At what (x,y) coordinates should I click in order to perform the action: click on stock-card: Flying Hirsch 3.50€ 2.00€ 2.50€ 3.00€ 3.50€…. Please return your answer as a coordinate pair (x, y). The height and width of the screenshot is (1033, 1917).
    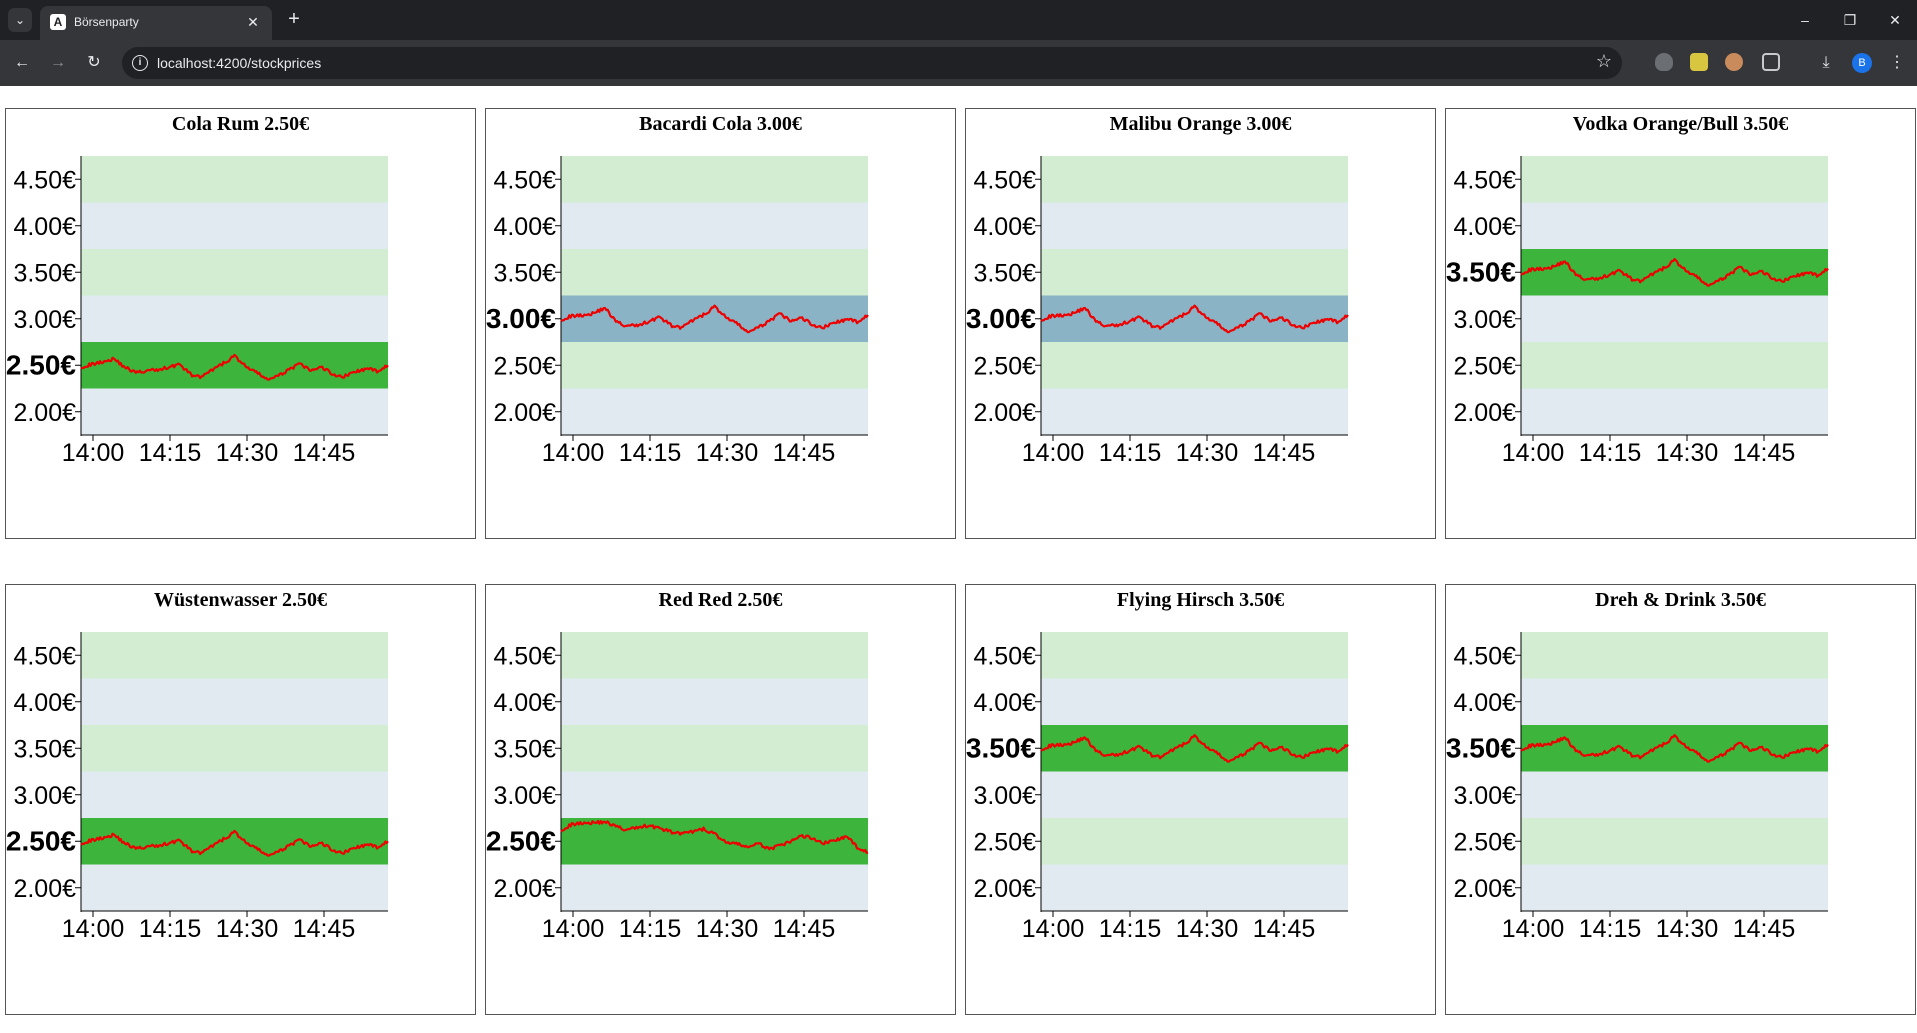
    Looking at the image, I should click on (1200, 799).